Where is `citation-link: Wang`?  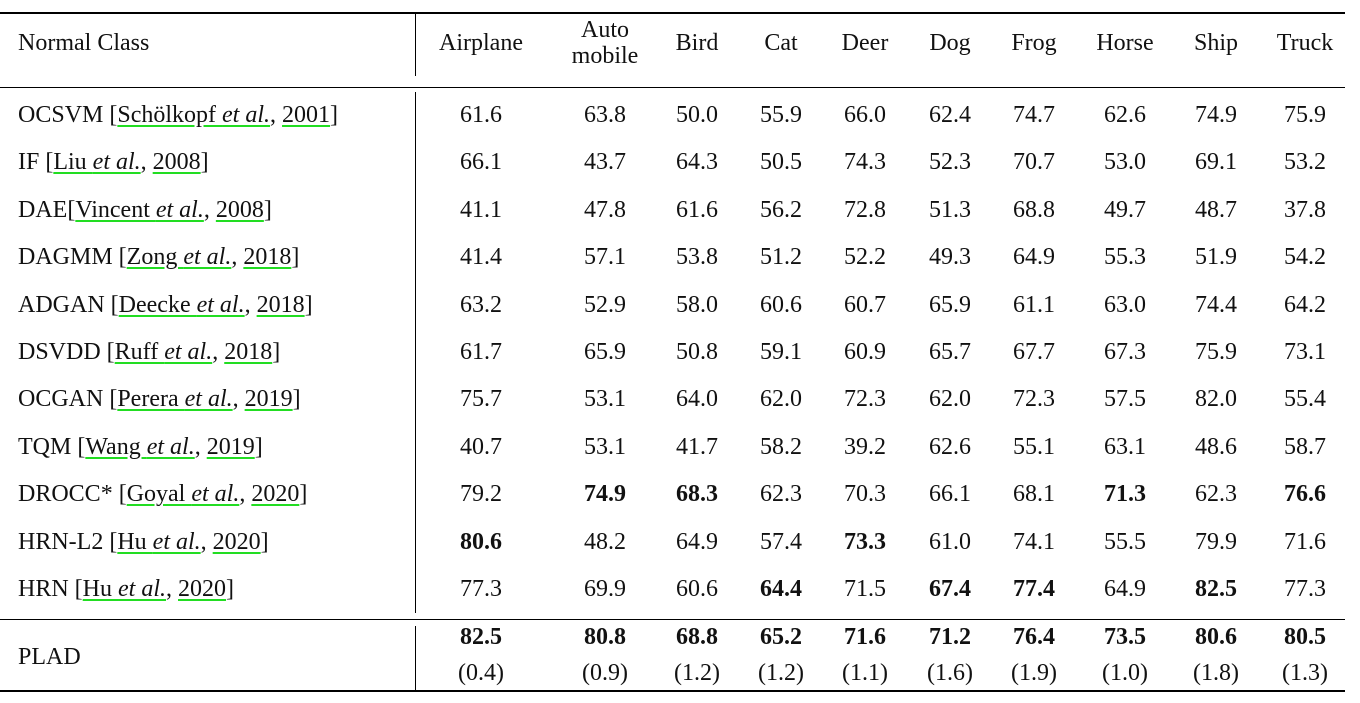
citation-link: Wang is located at coordinates (116, 446).